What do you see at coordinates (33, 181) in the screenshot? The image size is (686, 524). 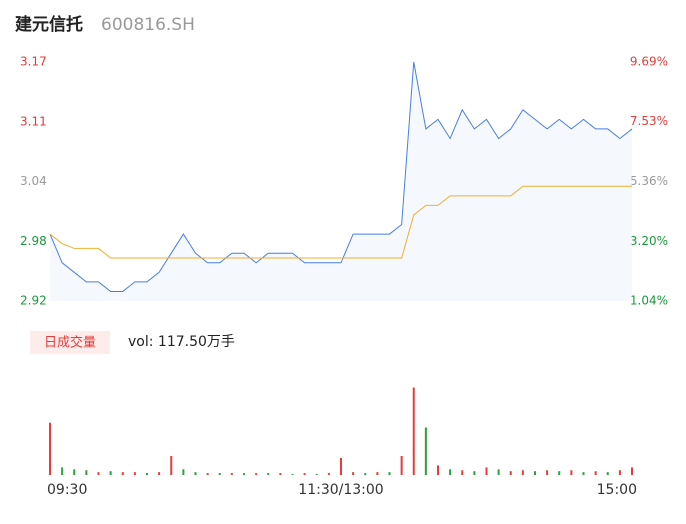 I see `y-tick-label: 3.04` at bounding box center [33, 181].